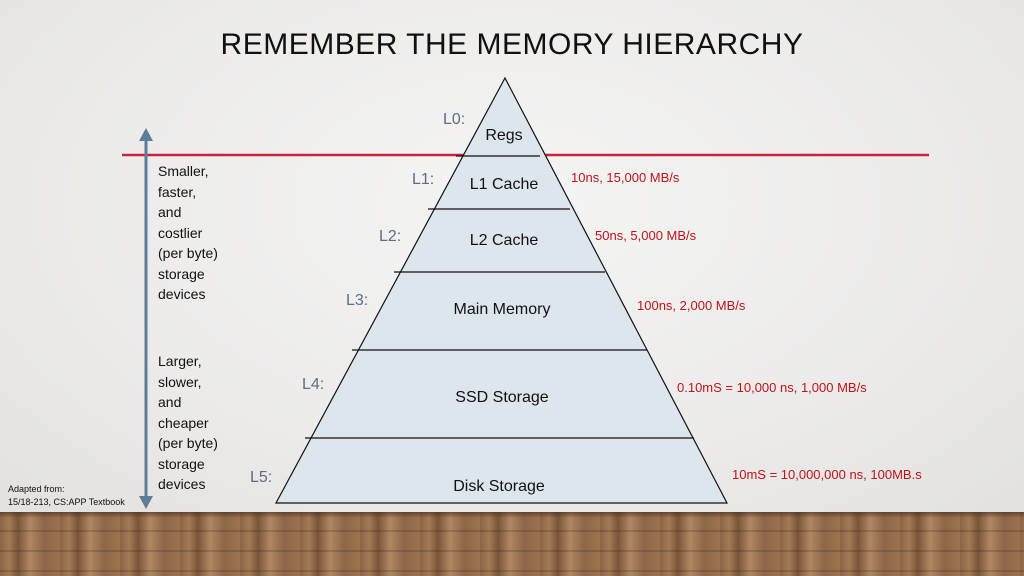  What do you see at coordinates (423, 179) in the screenshot?
I see `level-label-l1: L1:` at bounding box center [423, 179].